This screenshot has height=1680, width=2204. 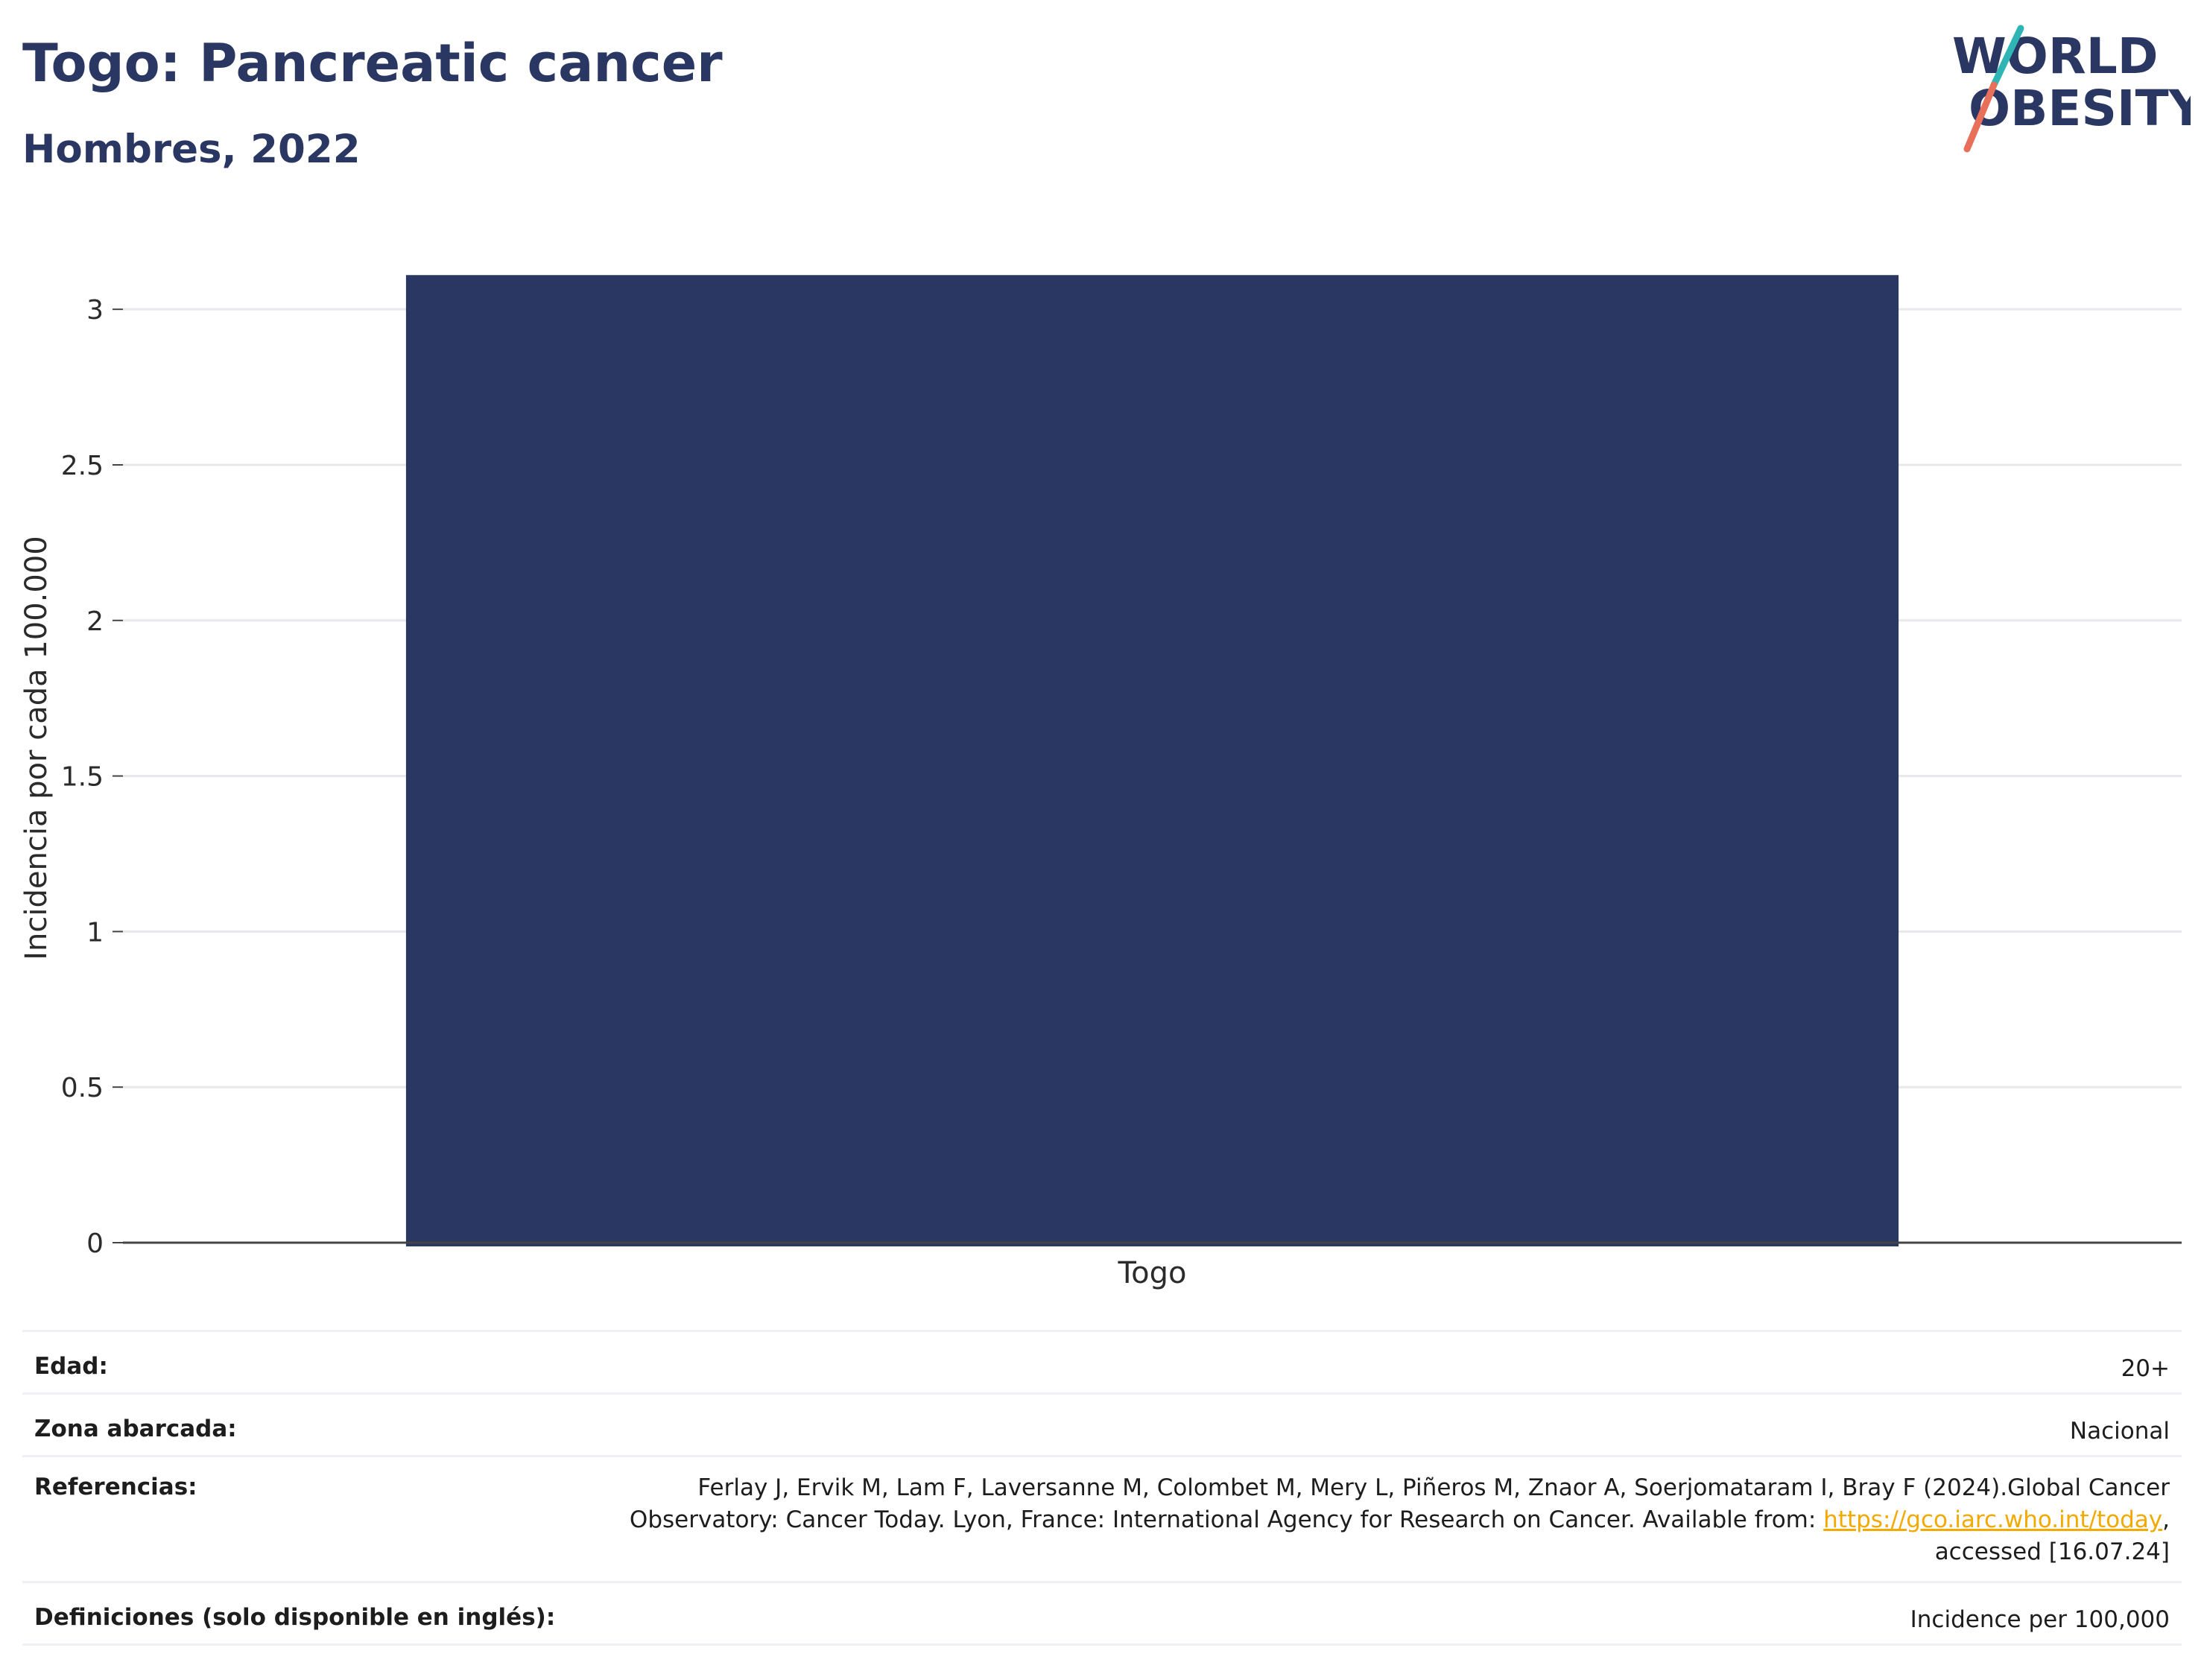 I want to click on area-label: Zona abarcada:, so click(x=135, y=1429).